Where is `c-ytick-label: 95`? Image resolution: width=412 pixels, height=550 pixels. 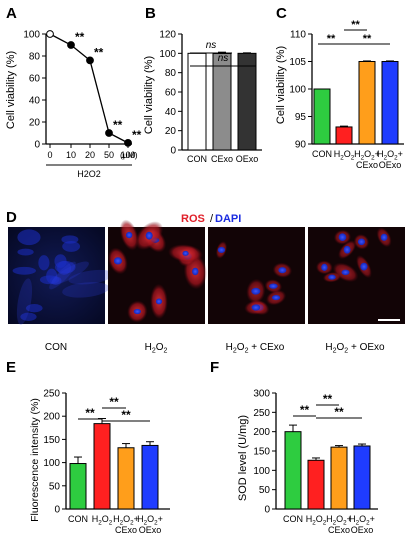 c-ytick-label: 95 is located at coordinates (301, 117).